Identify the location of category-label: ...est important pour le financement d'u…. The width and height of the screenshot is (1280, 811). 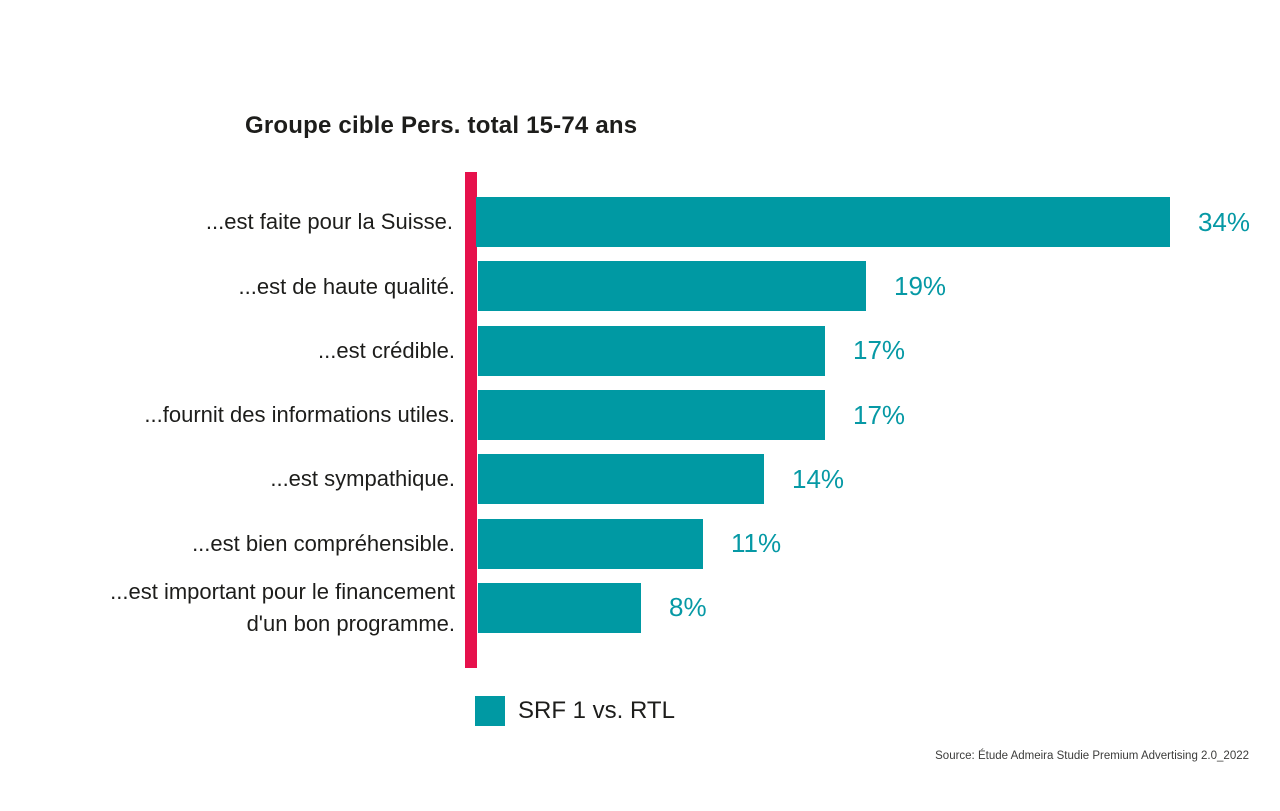
(282, 607).